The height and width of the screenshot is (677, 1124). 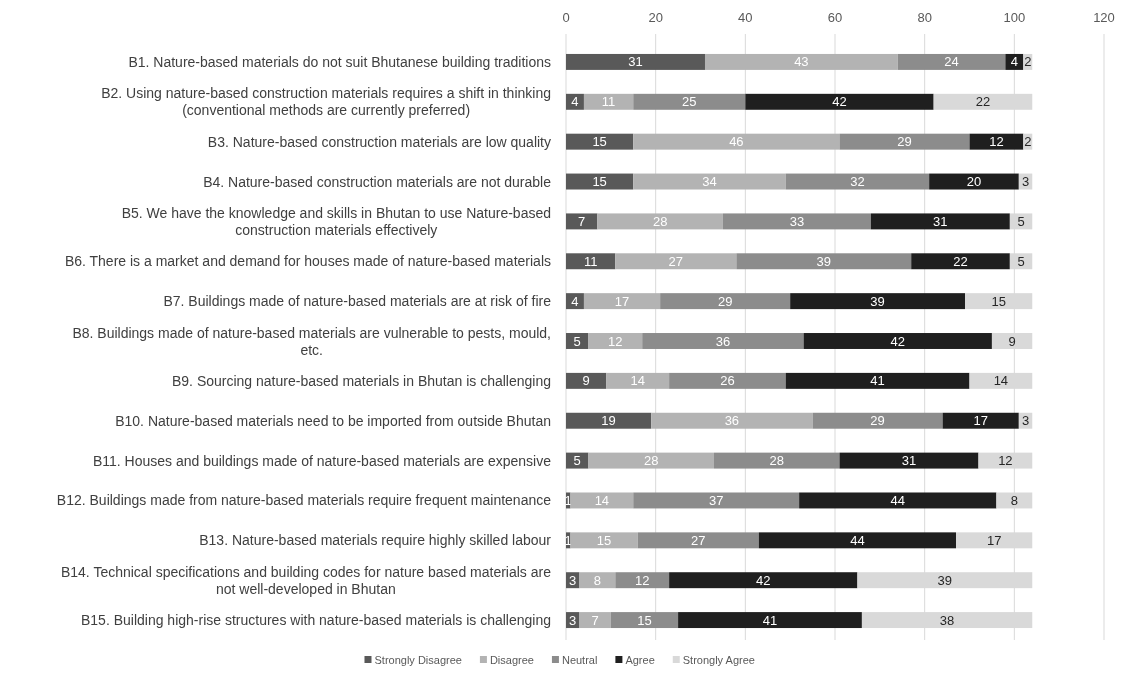 What do you see at coordinates (839, 102) in the screenshot?
I see `data-label: 42` at bounding box center [839, 102].